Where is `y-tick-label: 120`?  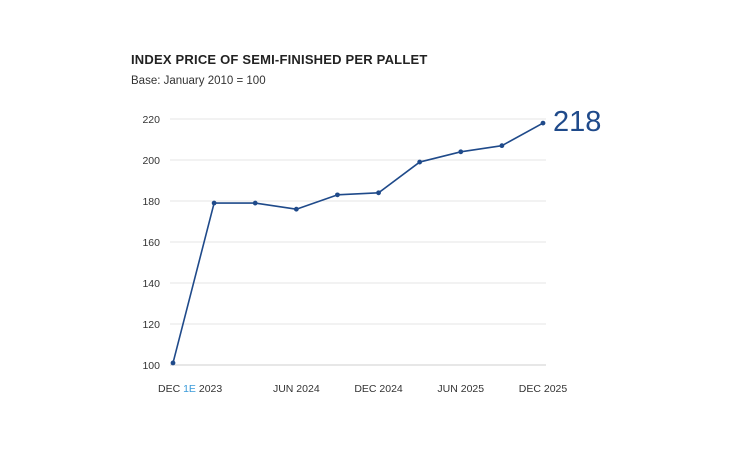
y-tick-label: 120 is located at coordinates (151, 325).